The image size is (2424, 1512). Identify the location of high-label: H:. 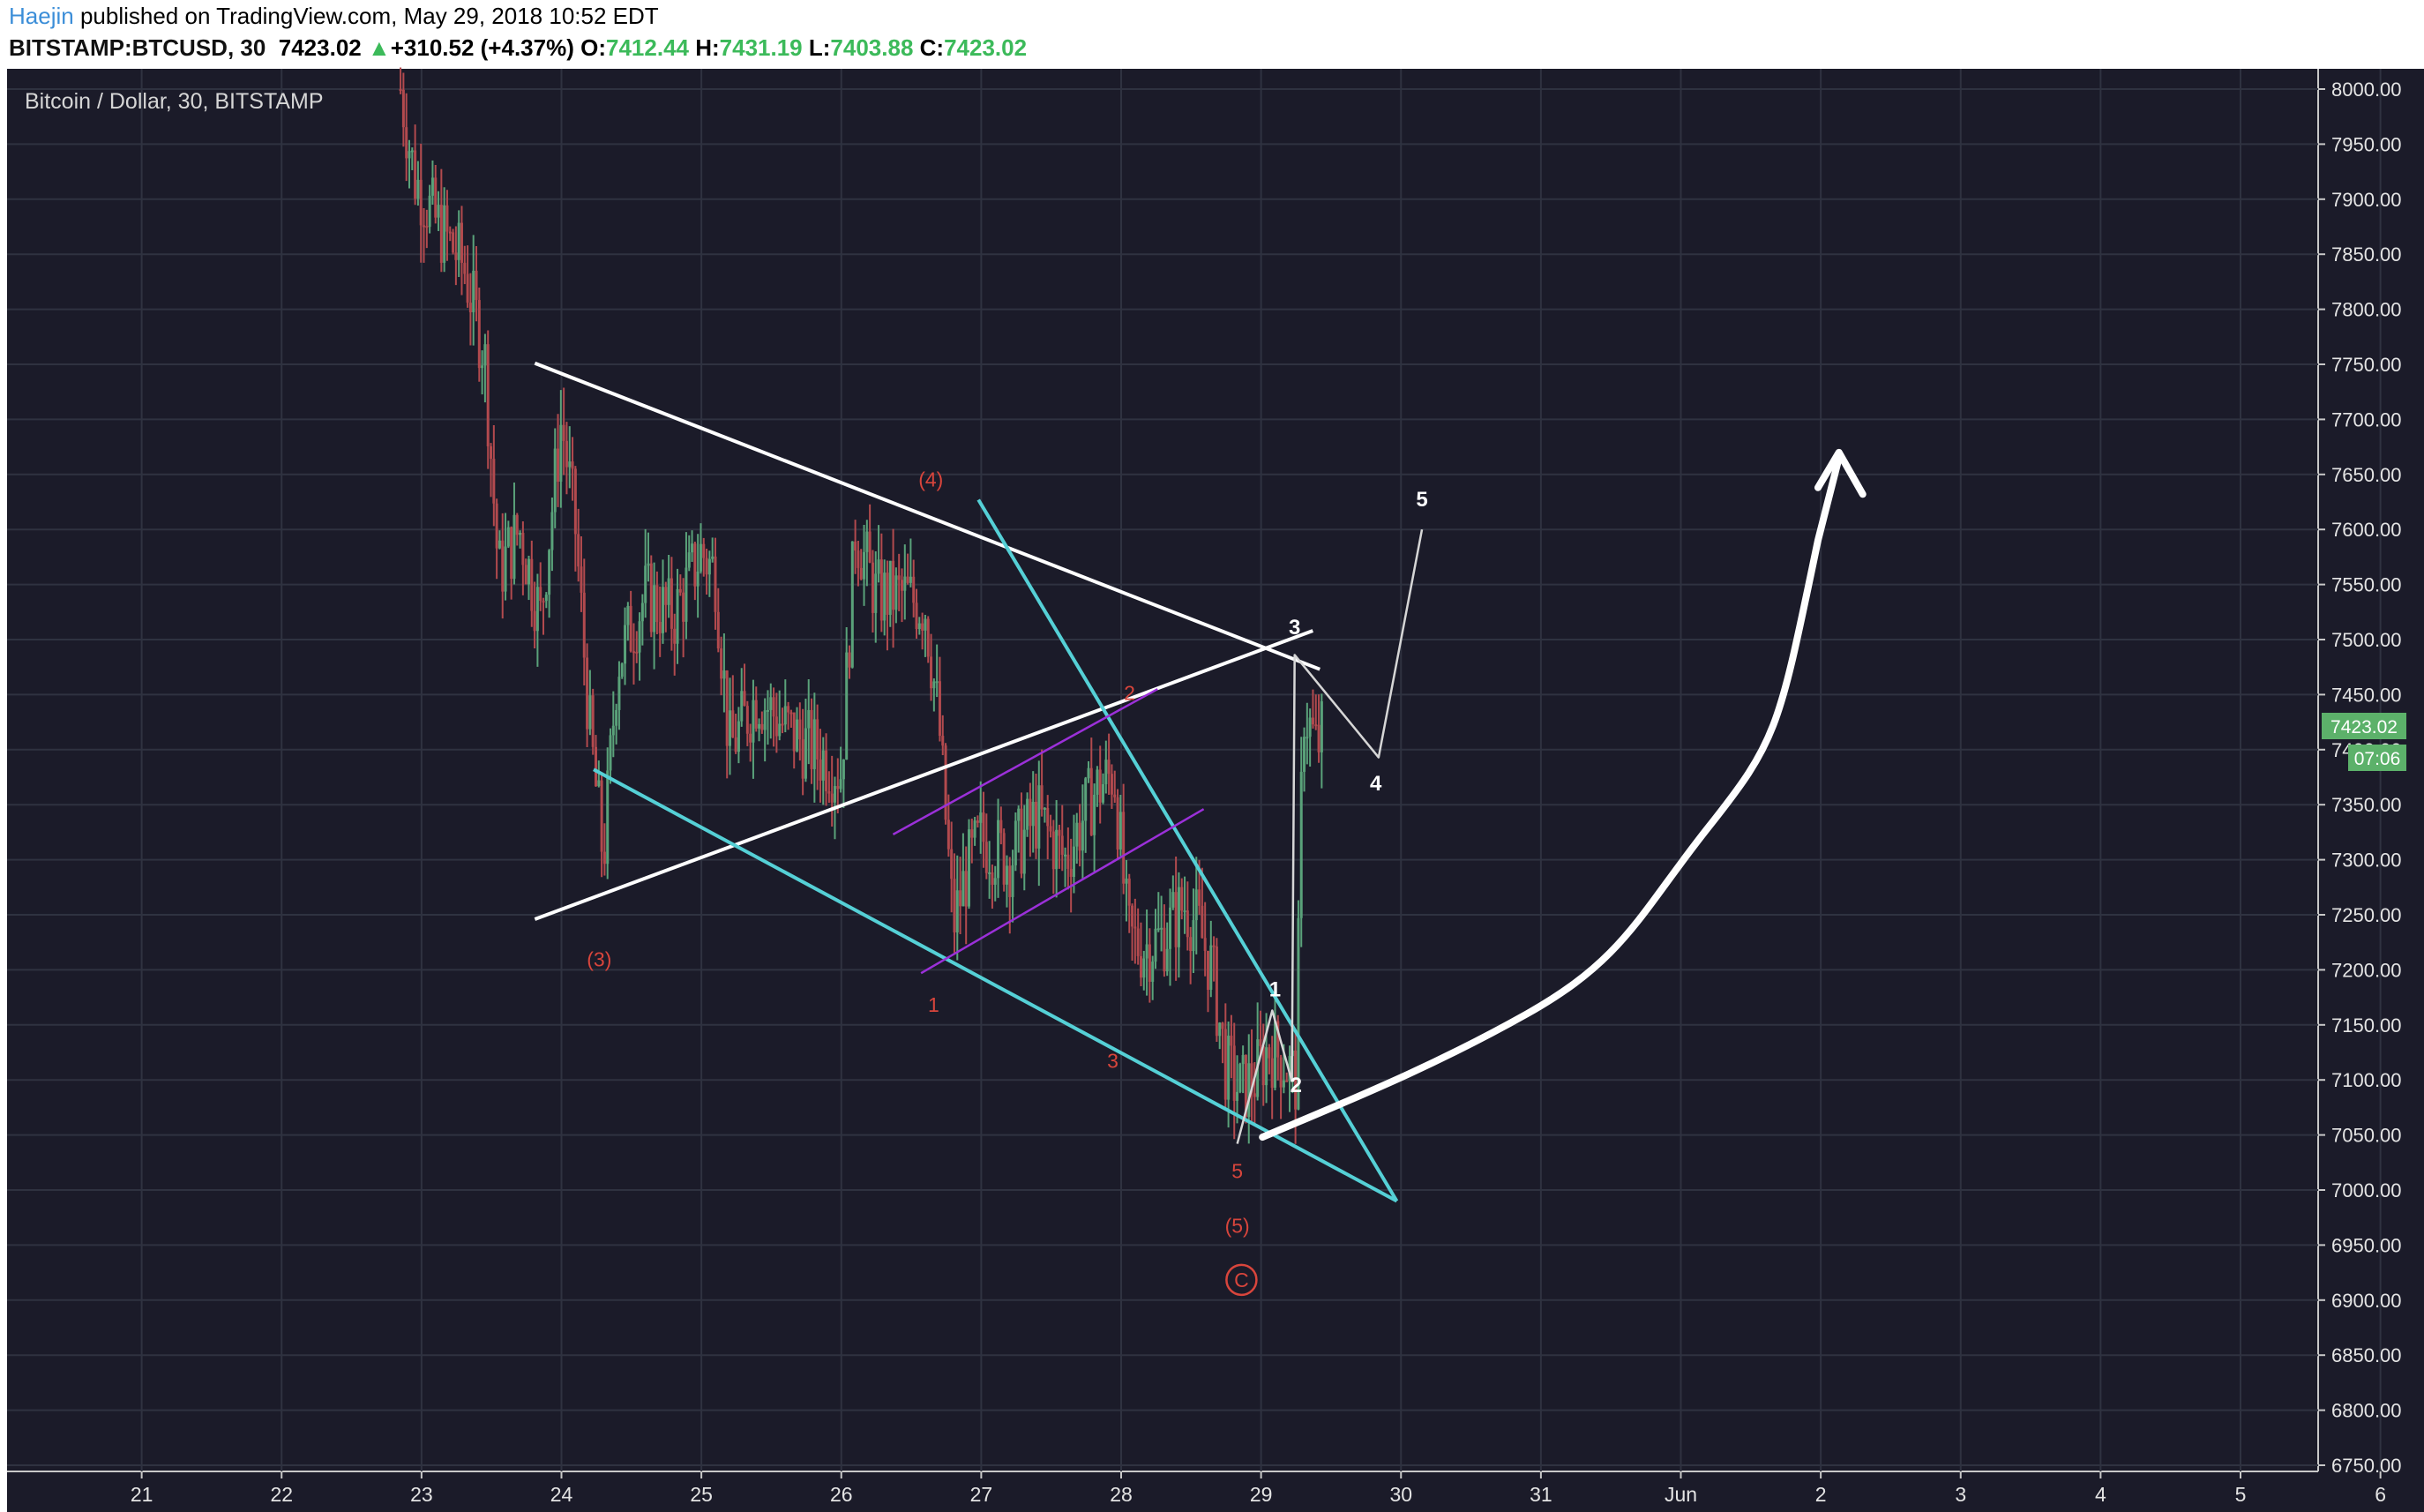
(707, 47).